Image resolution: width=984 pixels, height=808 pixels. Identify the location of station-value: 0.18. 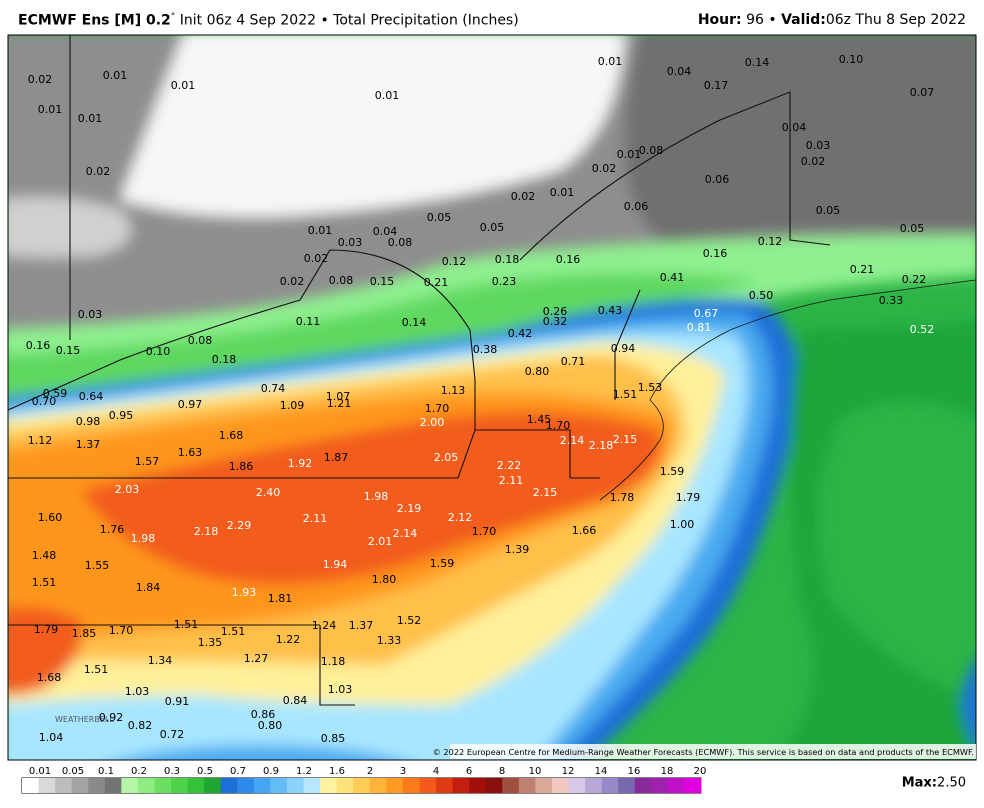
(224, 359).